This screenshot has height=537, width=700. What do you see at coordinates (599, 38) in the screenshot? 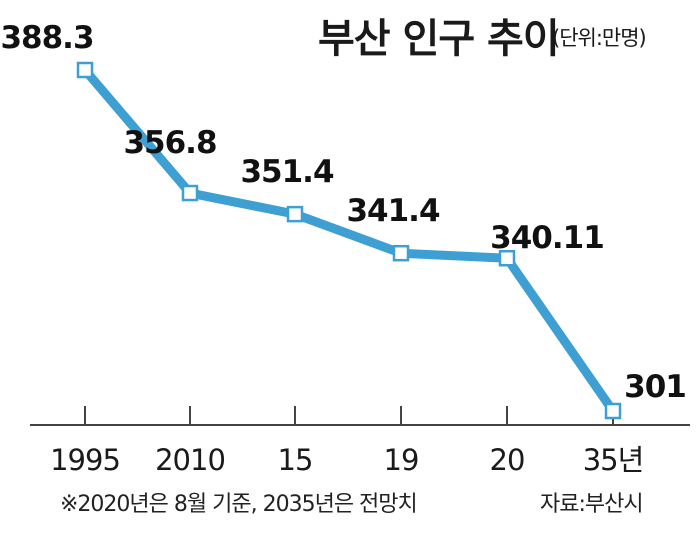
I see `unit-label: (단위:만명)` at bounding box center [599, 38].